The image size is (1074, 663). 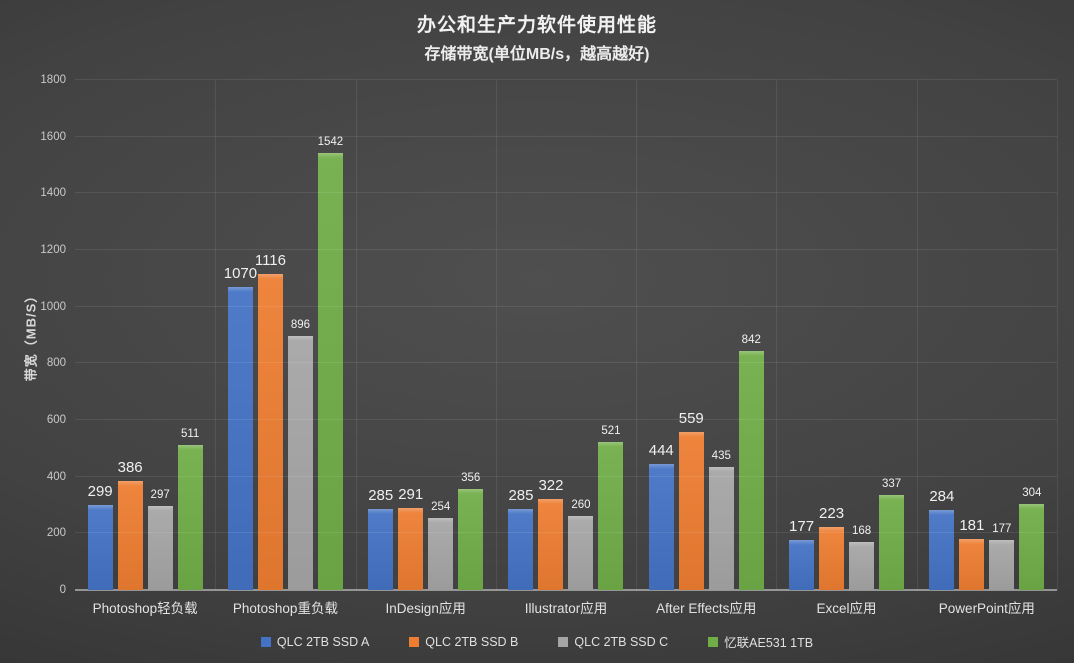 What do you see at coordinates (706, 608) in the screenshot?
I see `category-label-5: After Effects应用` at bounding box center [706, 608].